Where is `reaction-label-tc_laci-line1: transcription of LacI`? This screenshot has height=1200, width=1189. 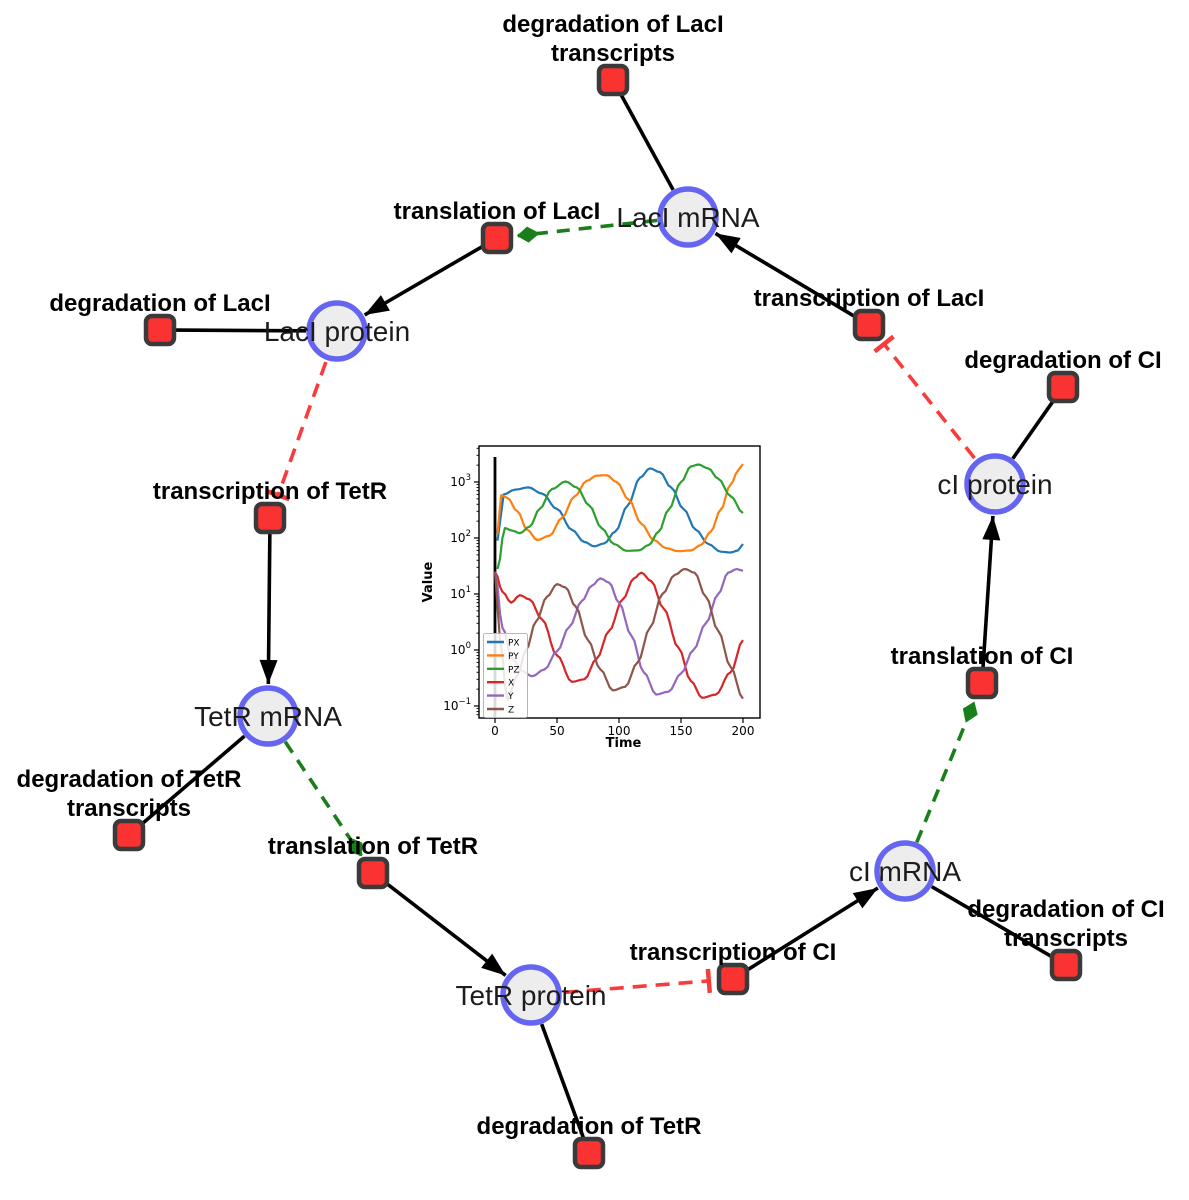 reaction-label-tc_laci-line1: transcription of LacI is located at coordinates (869, 298).